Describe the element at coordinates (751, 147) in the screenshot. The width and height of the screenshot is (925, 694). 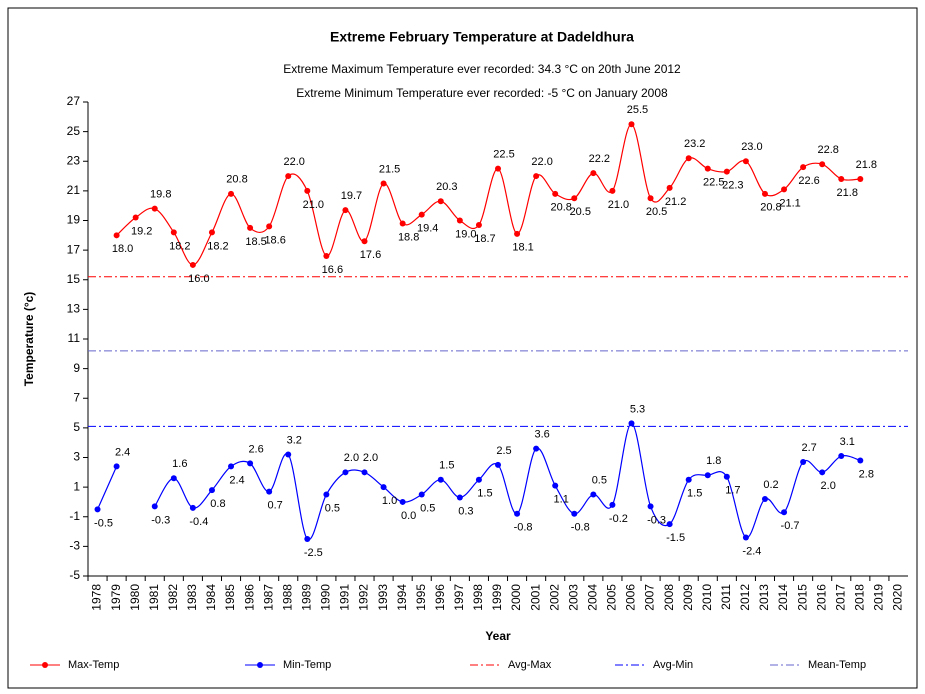
I see `data-label: 23.0` at that location.